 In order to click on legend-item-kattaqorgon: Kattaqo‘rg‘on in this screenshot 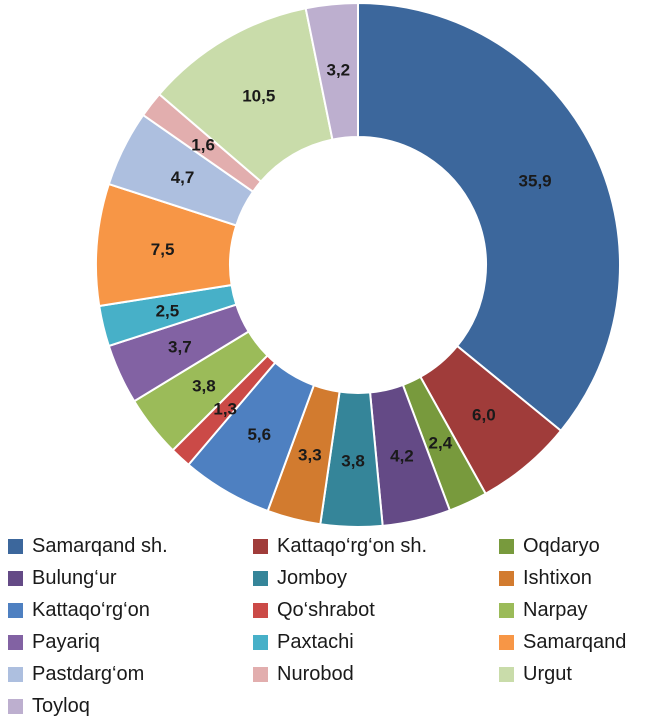, I will do `click(79, 610)`.